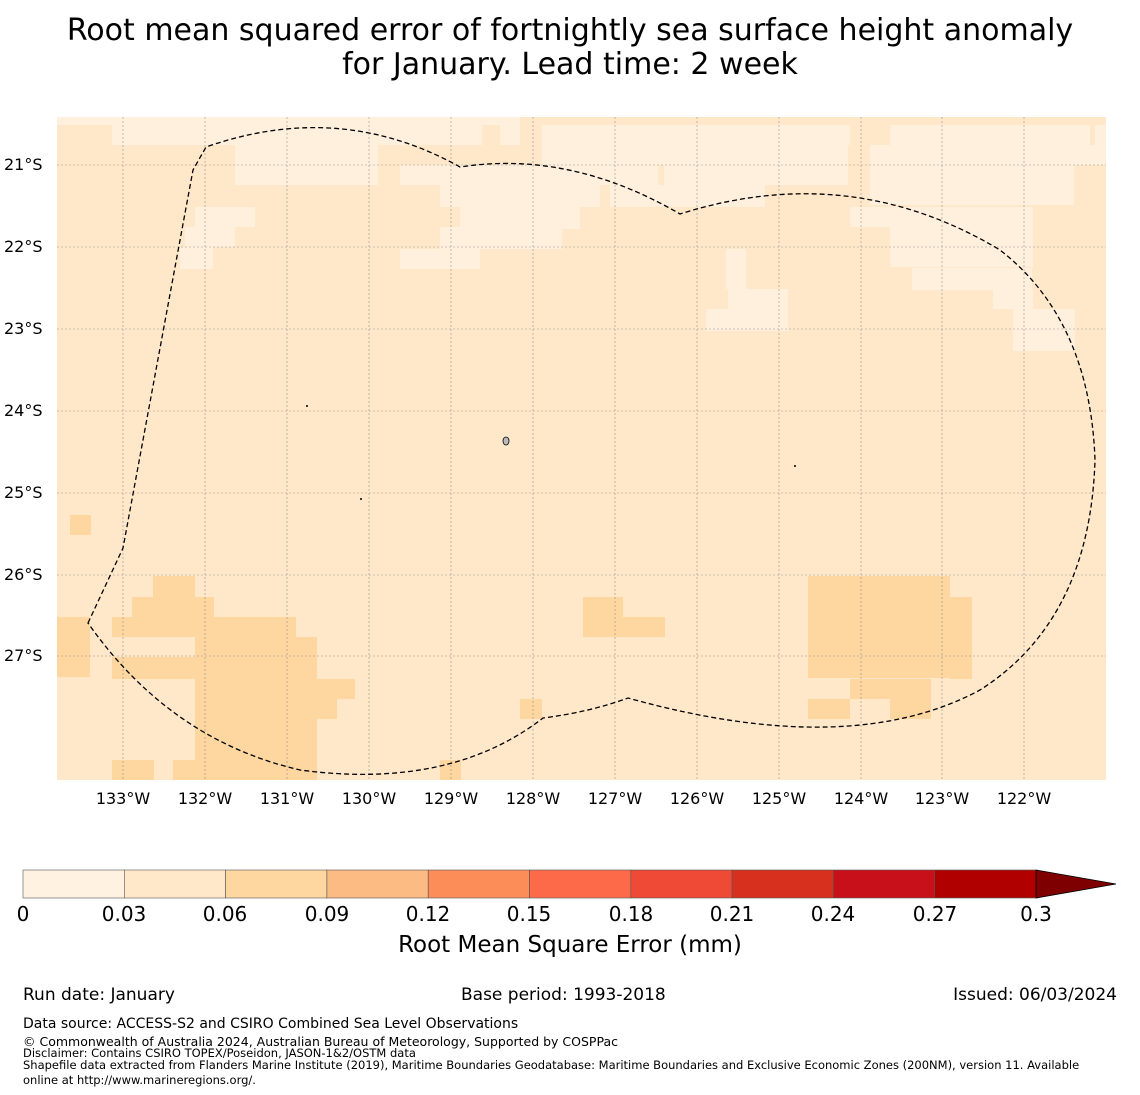  Describe the element at coordinates (23, 574) in the screenshot. I see `lat-label: 26°S` at that location.